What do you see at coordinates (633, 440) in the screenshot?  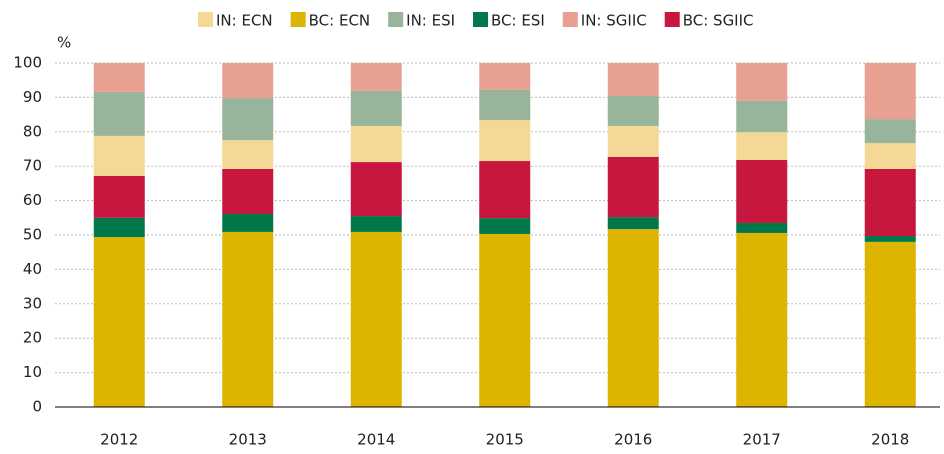 I see `x-tick-label: 2016` at bounding box center [633, 440].